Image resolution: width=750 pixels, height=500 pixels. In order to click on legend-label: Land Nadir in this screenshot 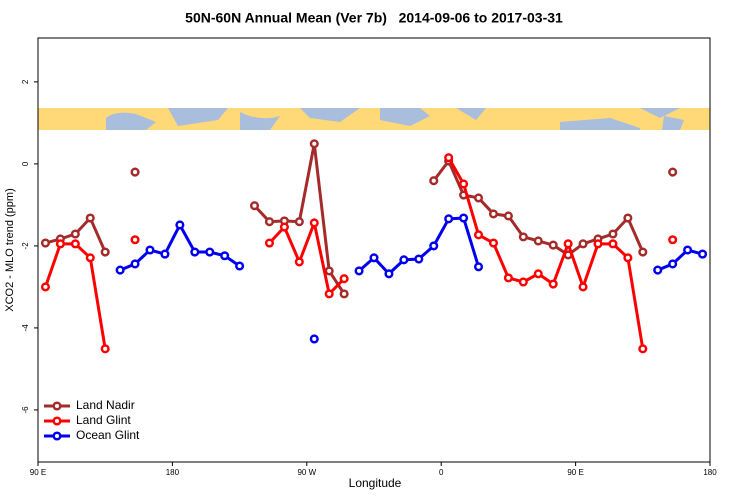, I will do `click(105, 405)`.